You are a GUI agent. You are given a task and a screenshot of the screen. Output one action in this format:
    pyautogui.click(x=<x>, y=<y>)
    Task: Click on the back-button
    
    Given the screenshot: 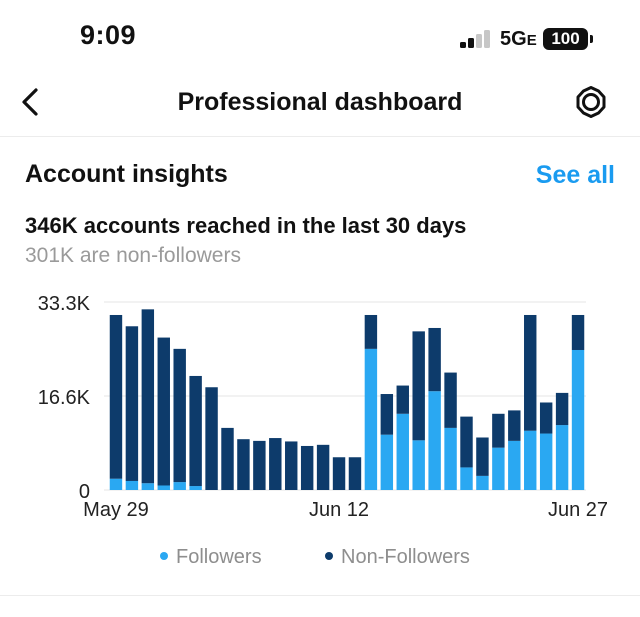 What is the action you would take?
    pyautogui.click(x=32, y=102)
    